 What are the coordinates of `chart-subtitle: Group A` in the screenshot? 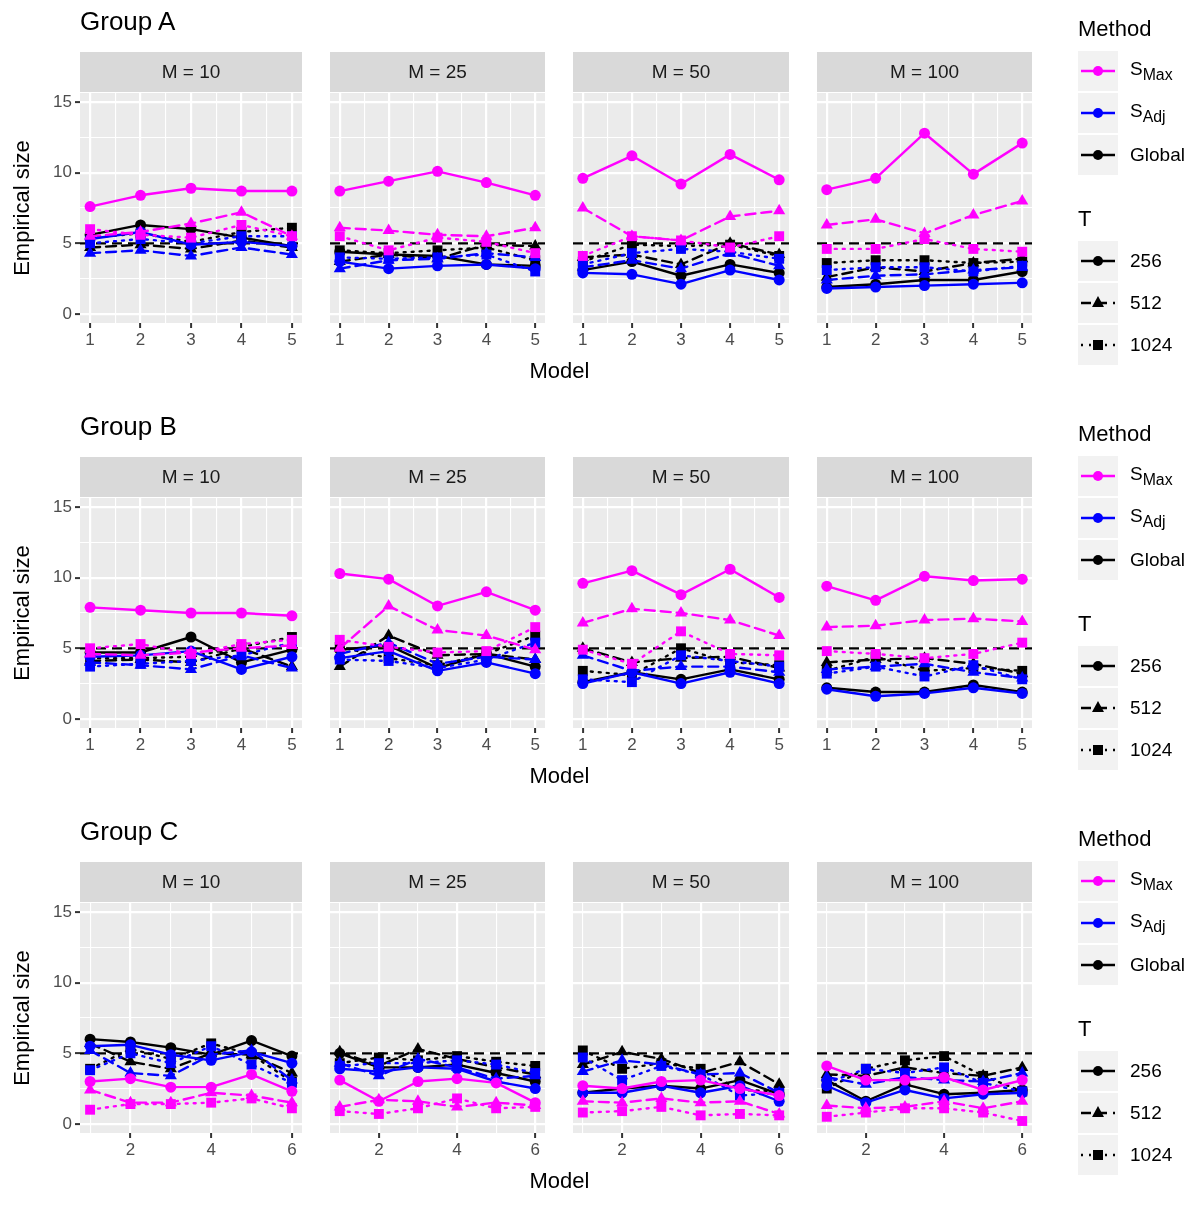 It's located at (128, 21).